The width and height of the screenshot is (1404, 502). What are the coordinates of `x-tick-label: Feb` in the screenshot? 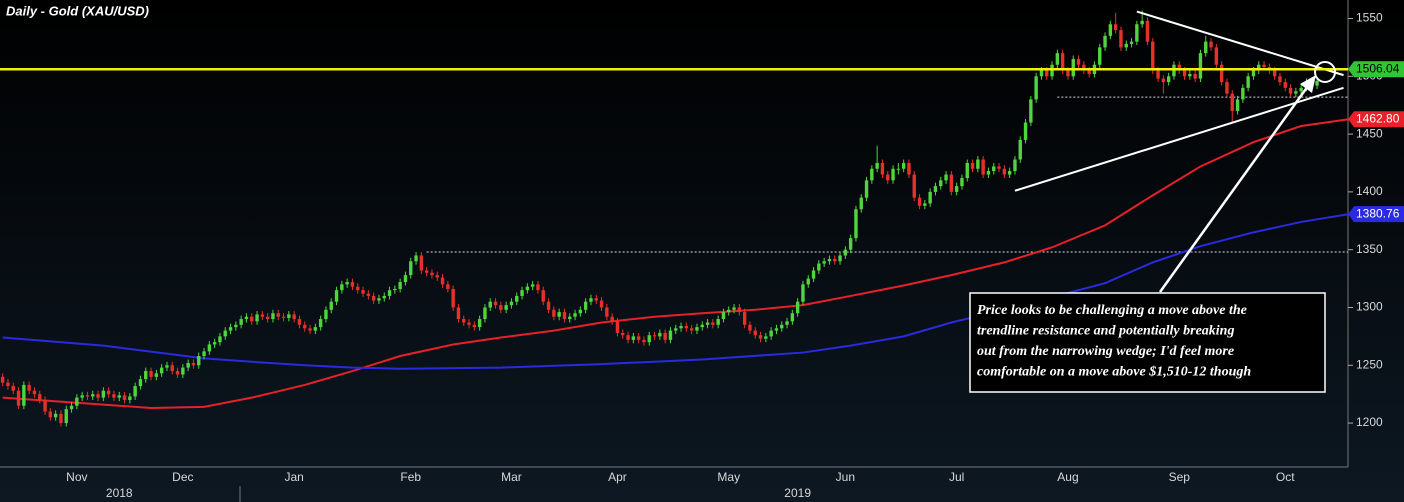 It's located at (410, 477).